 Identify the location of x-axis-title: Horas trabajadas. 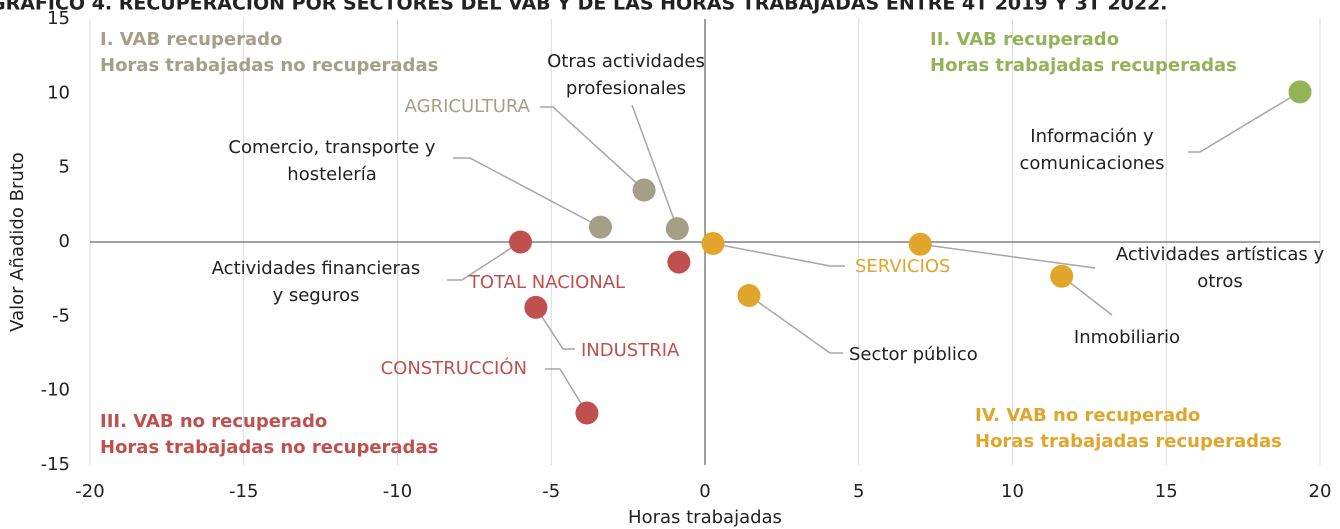
(705, 517).